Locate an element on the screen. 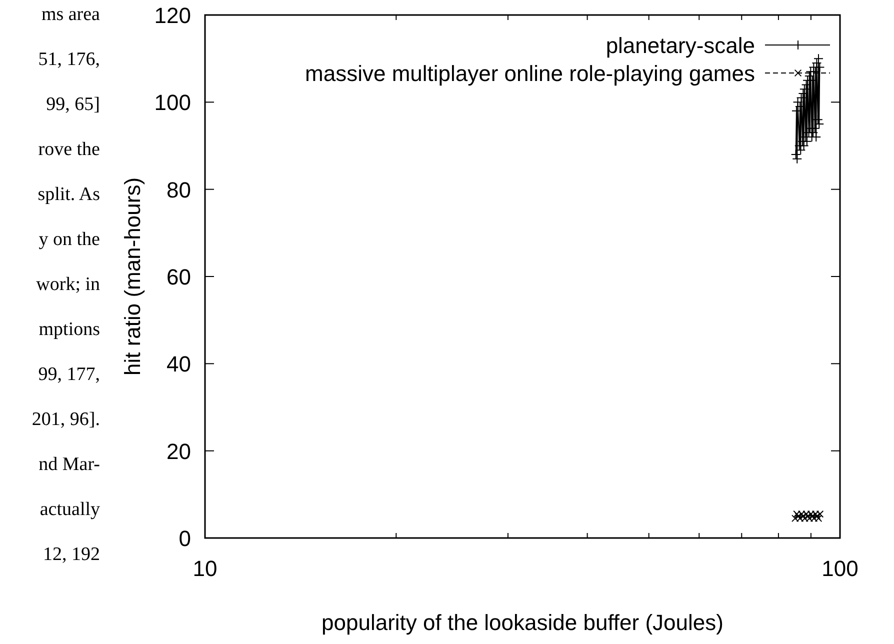 This screenshot has width=894, height=644. text: 51, 176, is located at coordinates (69, 59).